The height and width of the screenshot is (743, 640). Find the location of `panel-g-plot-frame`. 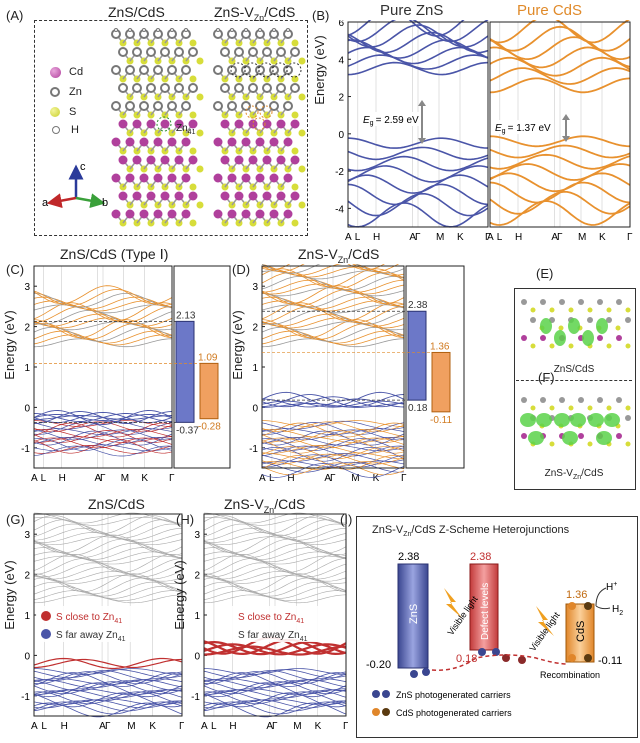

panel-g-plot-frame is located at coordinates (108, 615).